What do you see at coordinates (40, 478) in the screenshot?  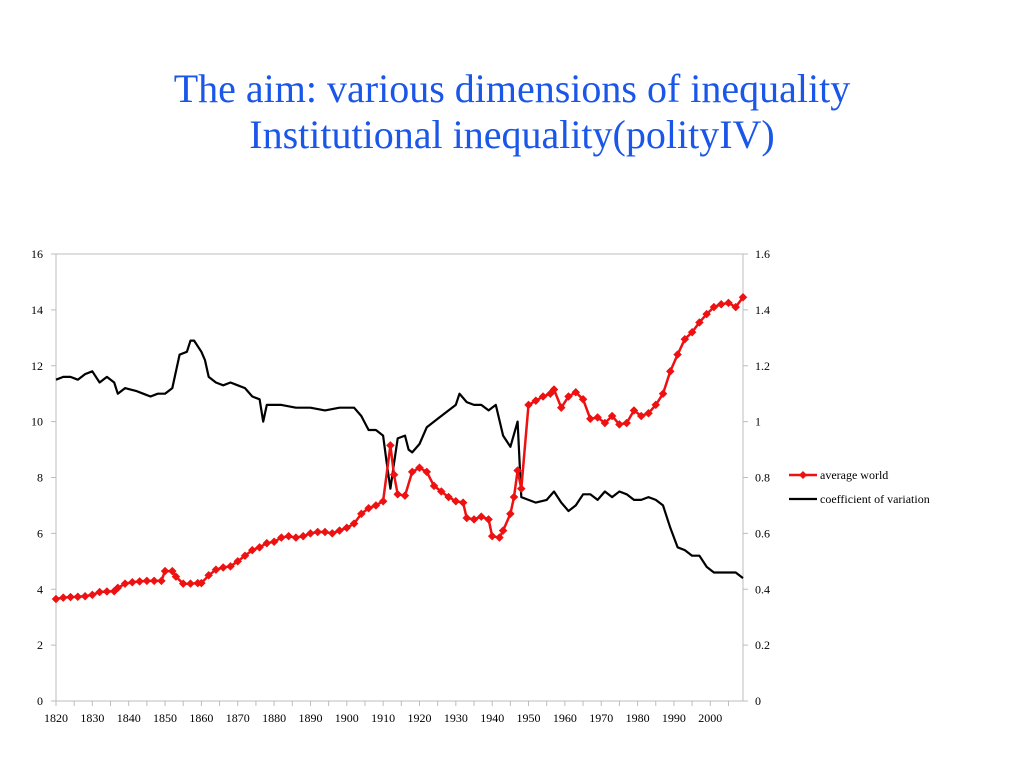 I see `y-tick-label: 8` at bounding box center [40, 478].